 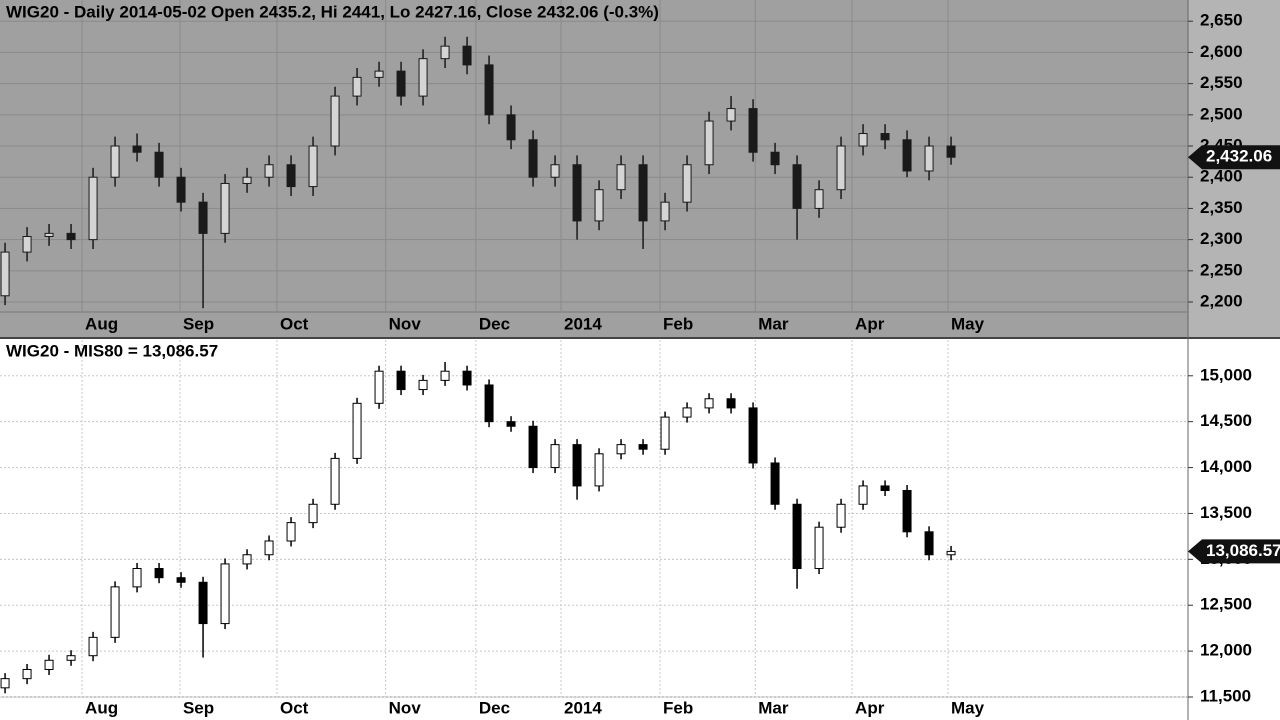 I want to click on y-tick-label: 15,000, so click(x=1226, y=374).